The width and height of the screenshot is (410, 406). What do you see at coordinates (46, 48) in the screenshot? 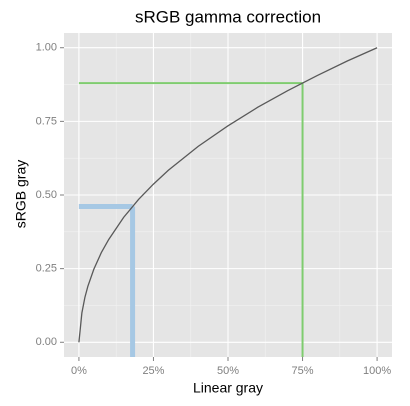
I see `y-tick-label: 1.00` at bounding box center [46, 48].